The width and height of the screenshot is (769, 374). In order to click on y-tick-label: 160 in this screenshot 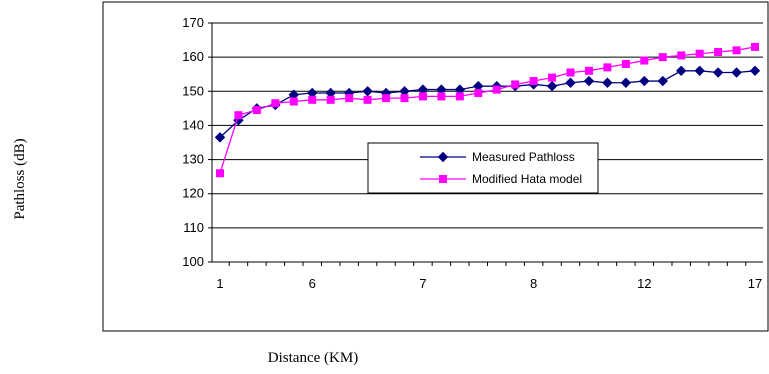, I will do `click(193, 56)`.